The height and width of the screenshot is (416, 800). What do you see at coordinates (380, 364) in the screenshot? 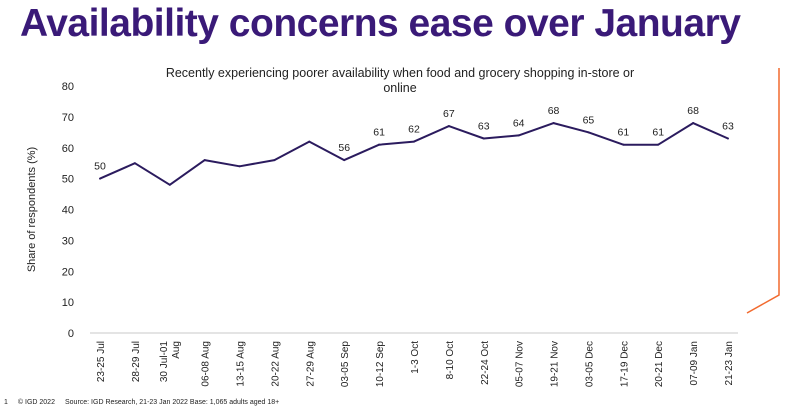
I see `x-tick-label: 10-12 Sep` at bounding box center [380, 364].